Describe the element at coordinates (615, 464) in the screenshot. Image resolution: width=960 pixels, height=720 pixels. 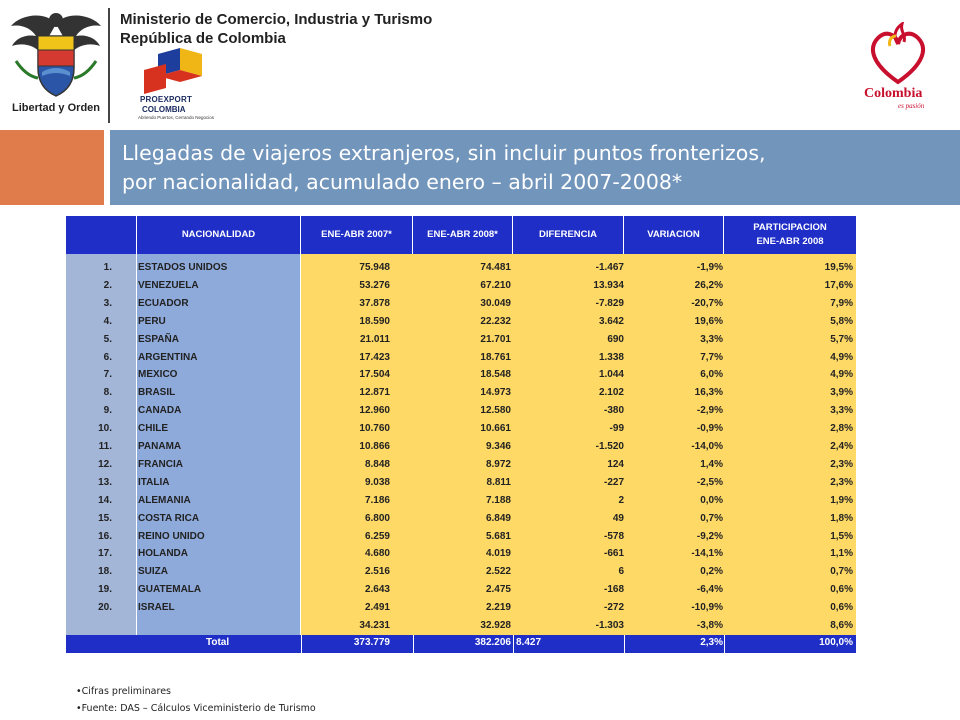
I see `row-difference: 124` at that location.